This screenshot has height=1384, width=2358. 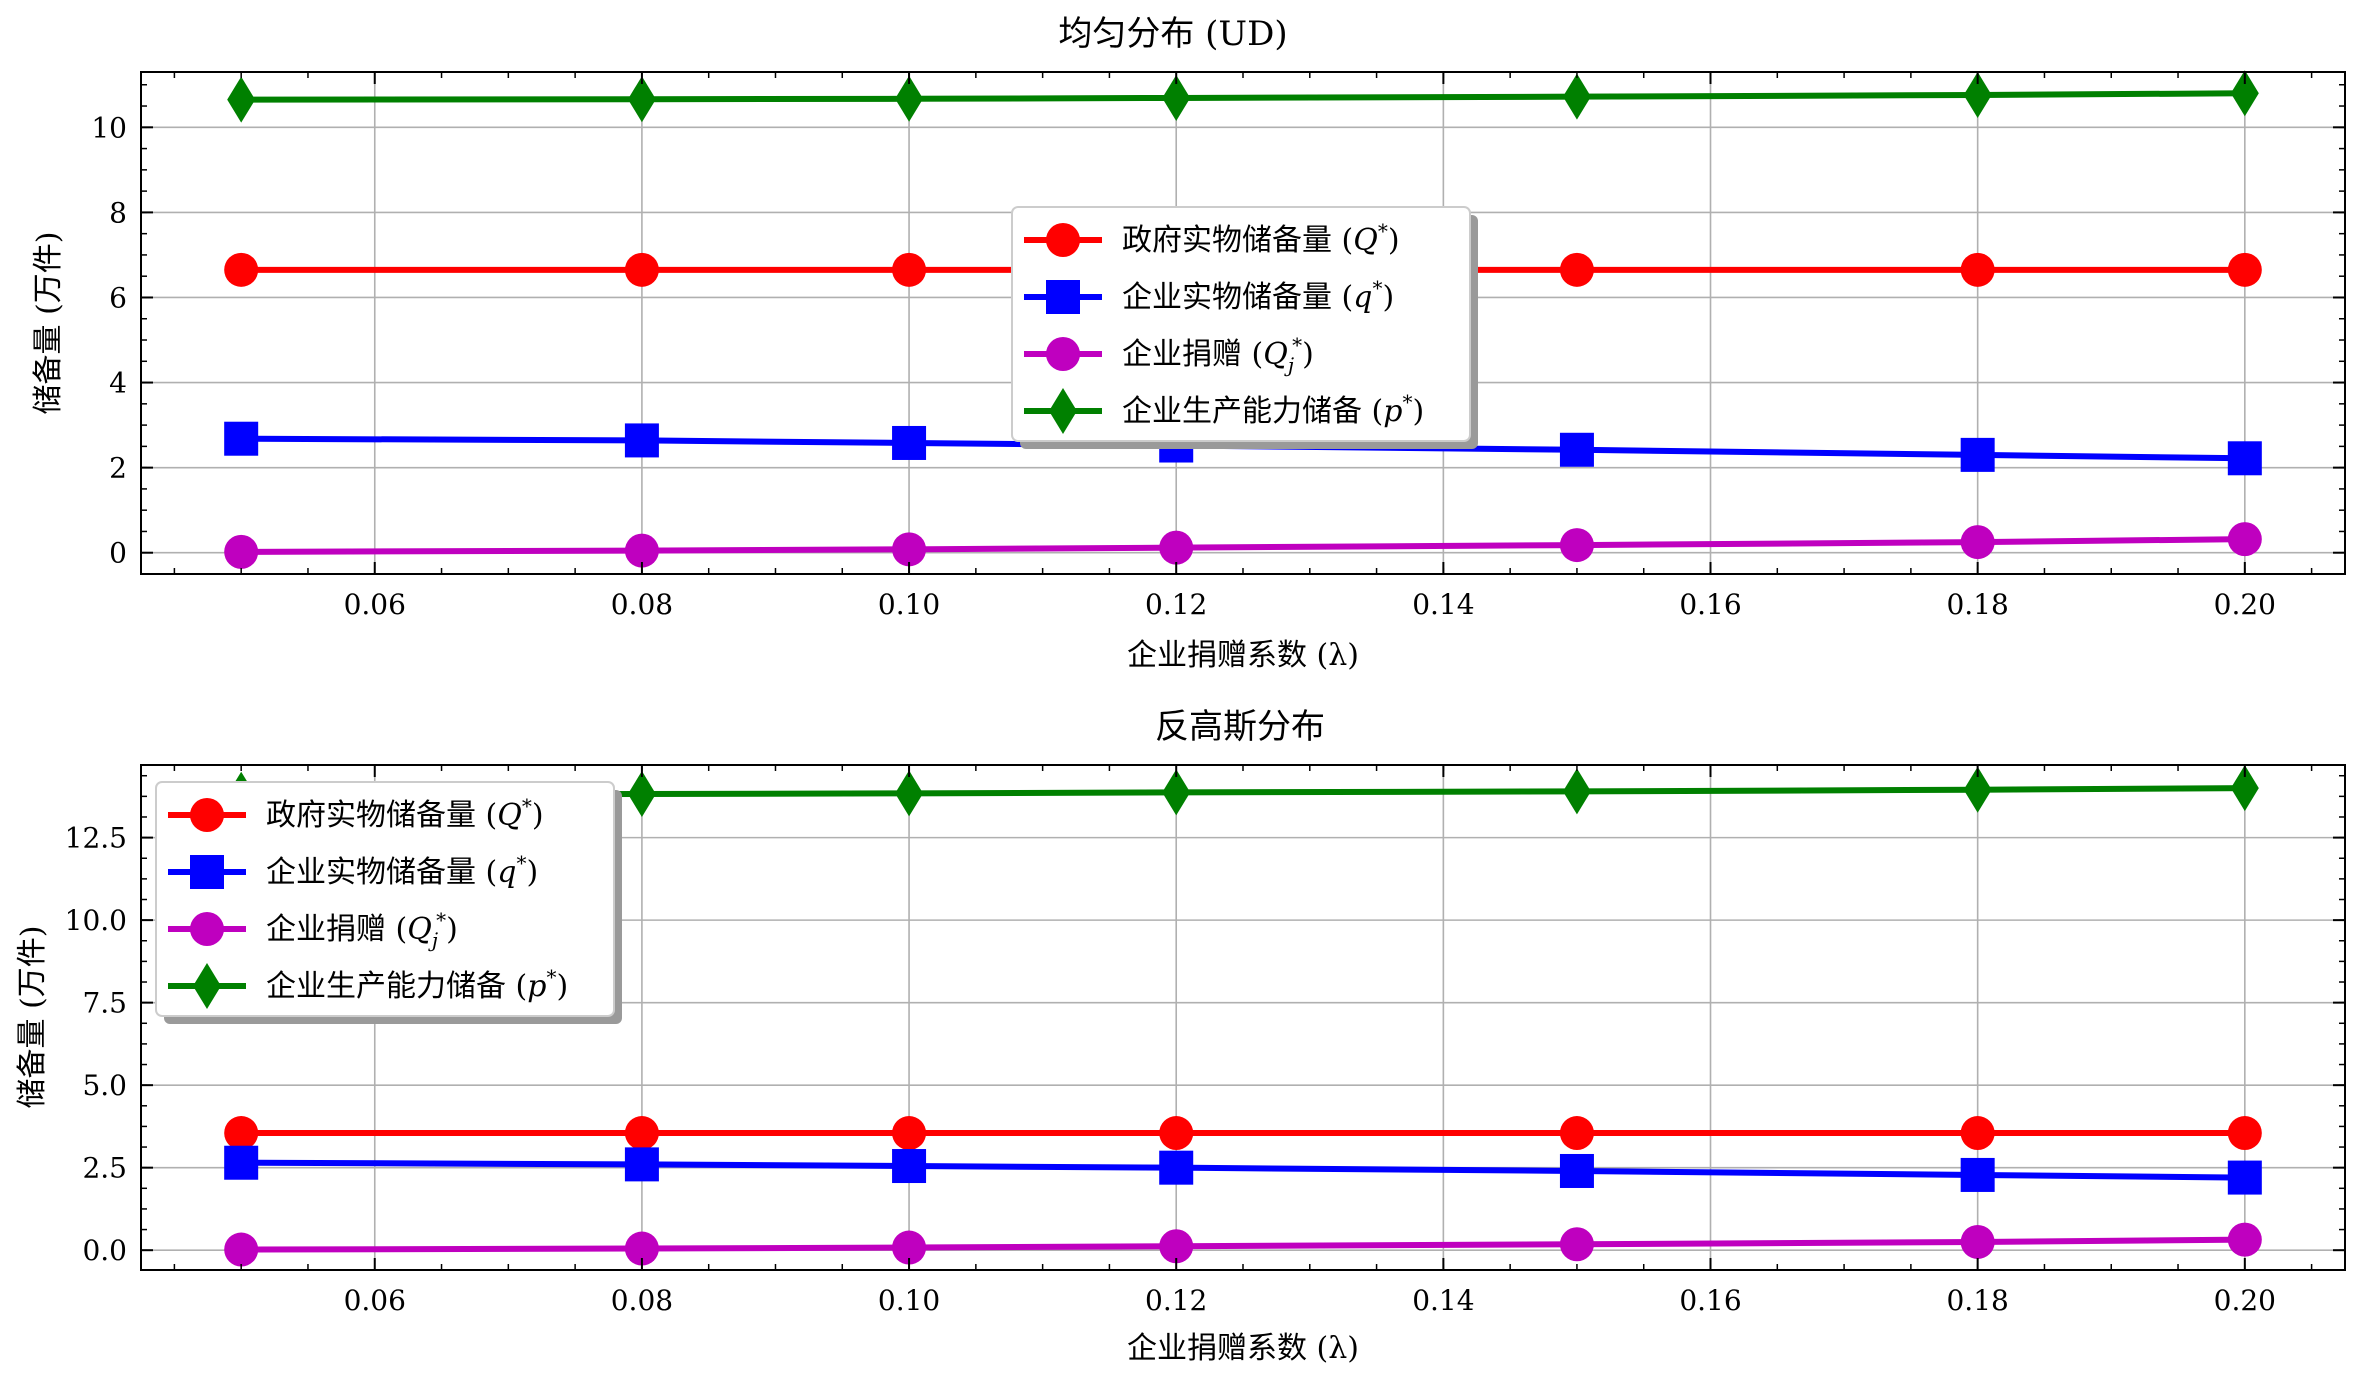 I want to click on y-tick-label: 0, so click(x=118, y=553).